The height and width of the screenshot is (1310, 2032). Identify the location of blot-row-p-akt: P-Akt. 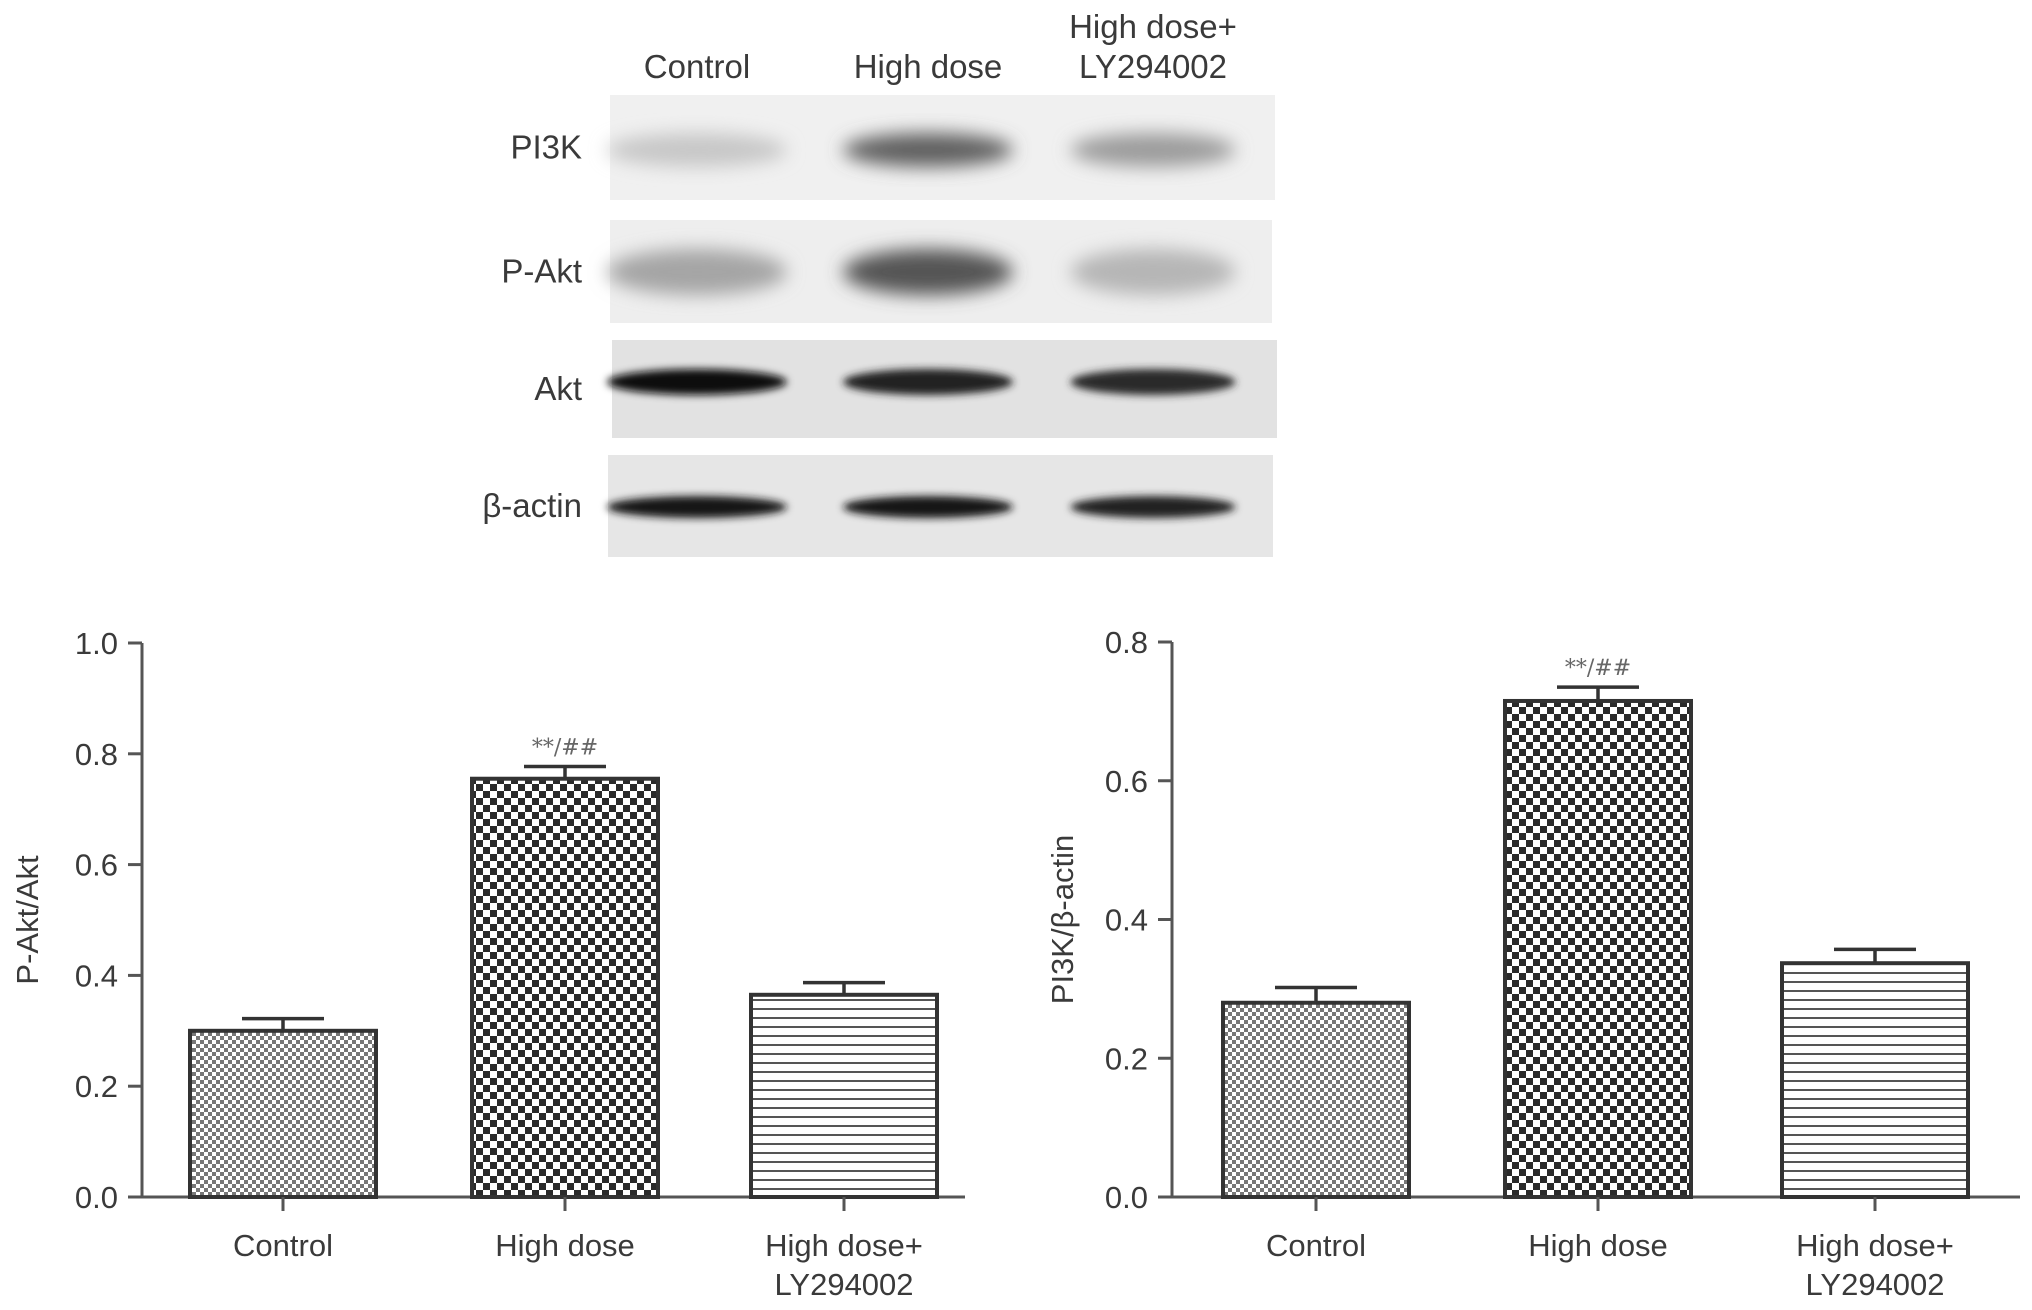
(886, 271).